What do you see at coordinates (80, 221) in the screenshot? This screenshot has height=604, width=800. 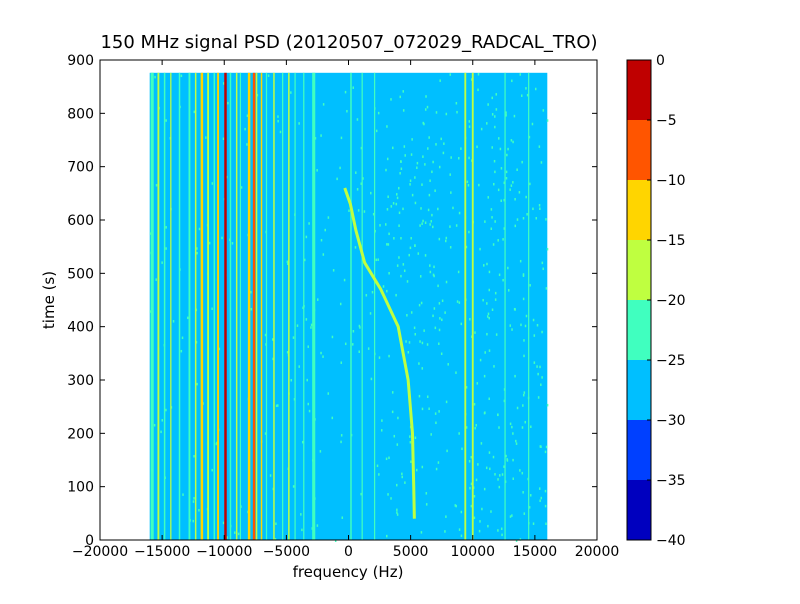 I see `y-tick-label: 600` at bounding box center [80, 221].